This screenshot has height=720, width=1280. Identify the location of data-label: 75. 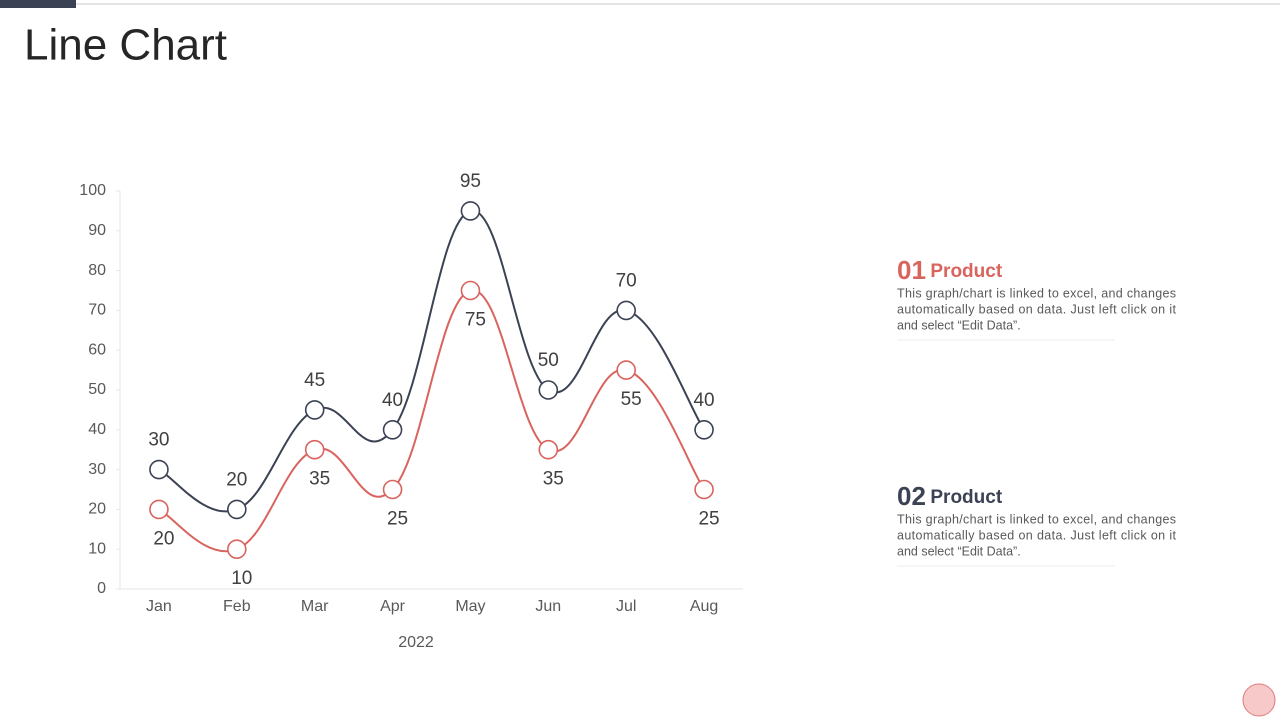
(475, 320).